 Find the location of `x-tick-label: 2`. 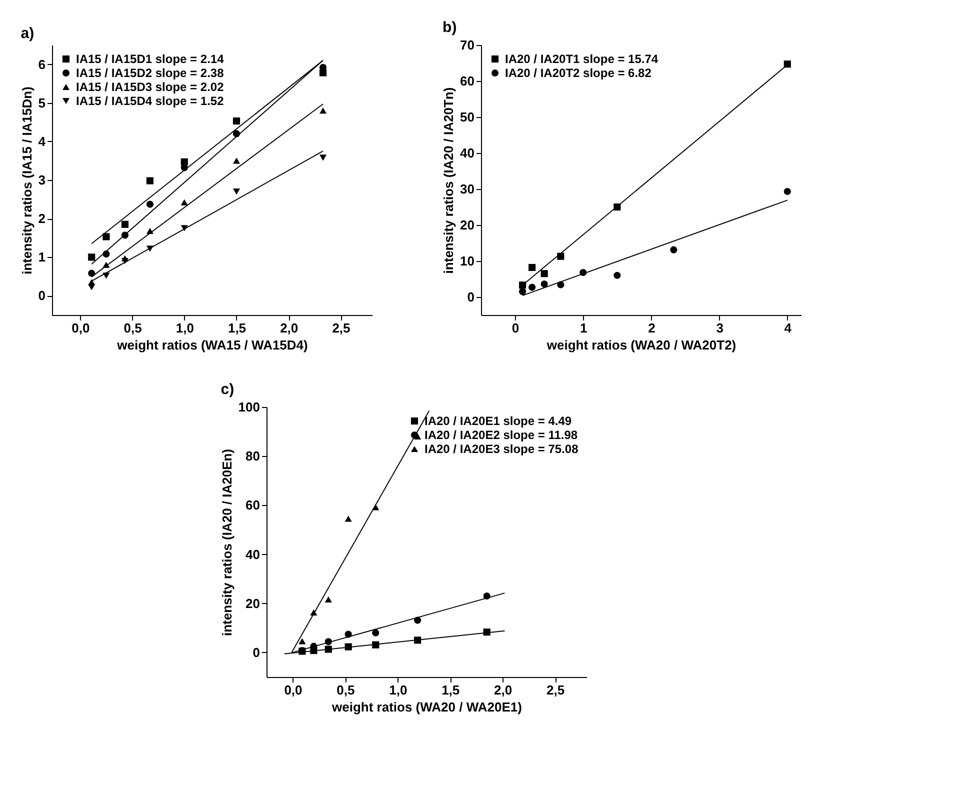

x-tick-label: 2 is located at coordinates (652, 328).